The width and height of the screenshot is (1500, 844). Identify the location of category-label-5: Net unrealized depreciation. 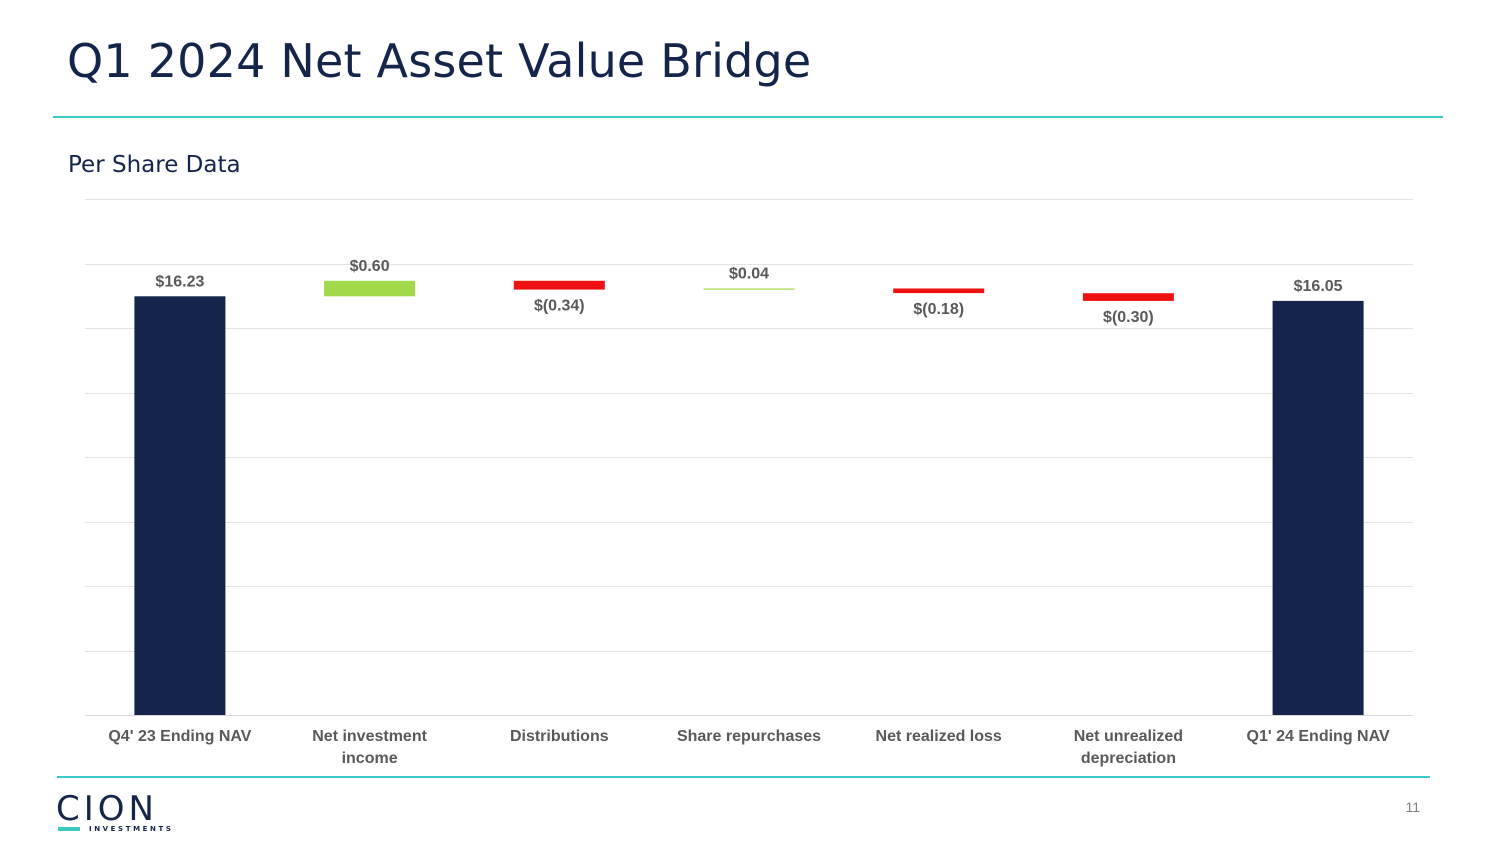
(1128, 747).